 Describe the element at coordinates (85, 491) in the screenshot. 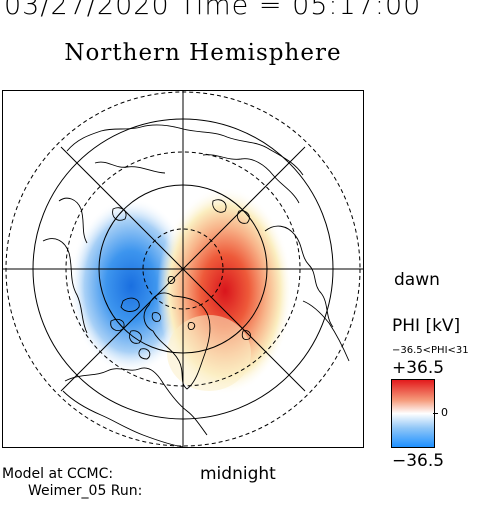

I see `model-run-label: Weimer_05 Run:` at that location.